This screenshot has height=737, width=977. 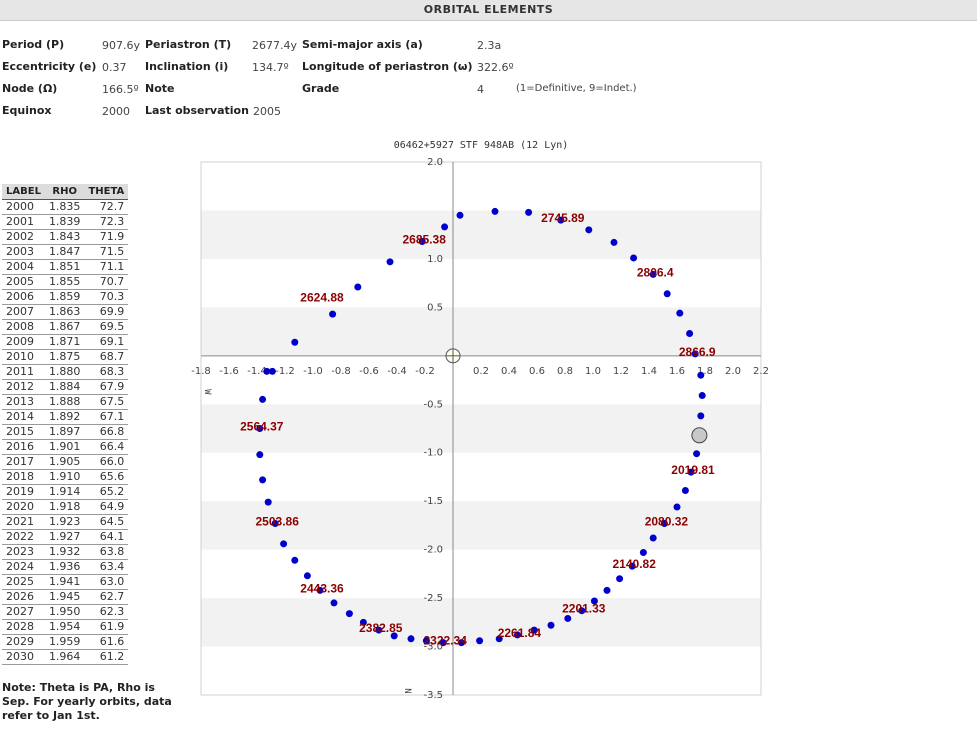 I want to click on table-row: 2015 1.897 66.8, so click(x=65, y=432).